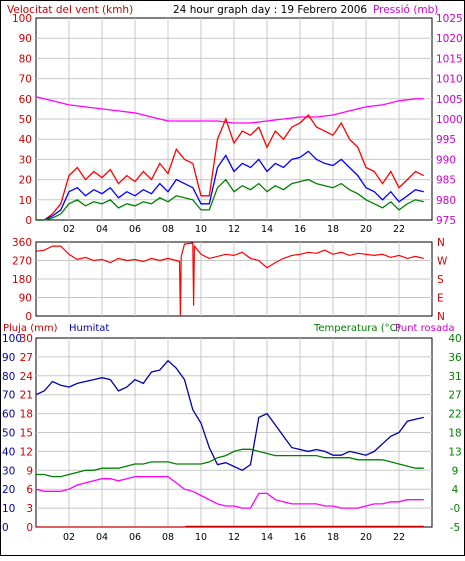 The width and height of the screenshot is (465, 561). Describe the element at coordinates (12, 339) in the screenshot. I see `humidity-tick-label: 100` at that location.